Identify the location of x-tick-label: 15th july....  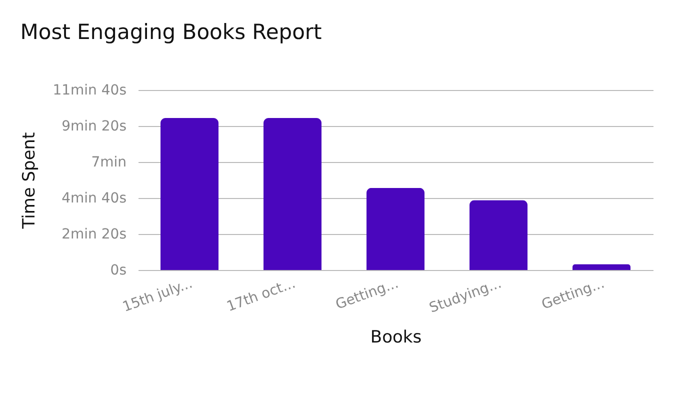
(157, 296).